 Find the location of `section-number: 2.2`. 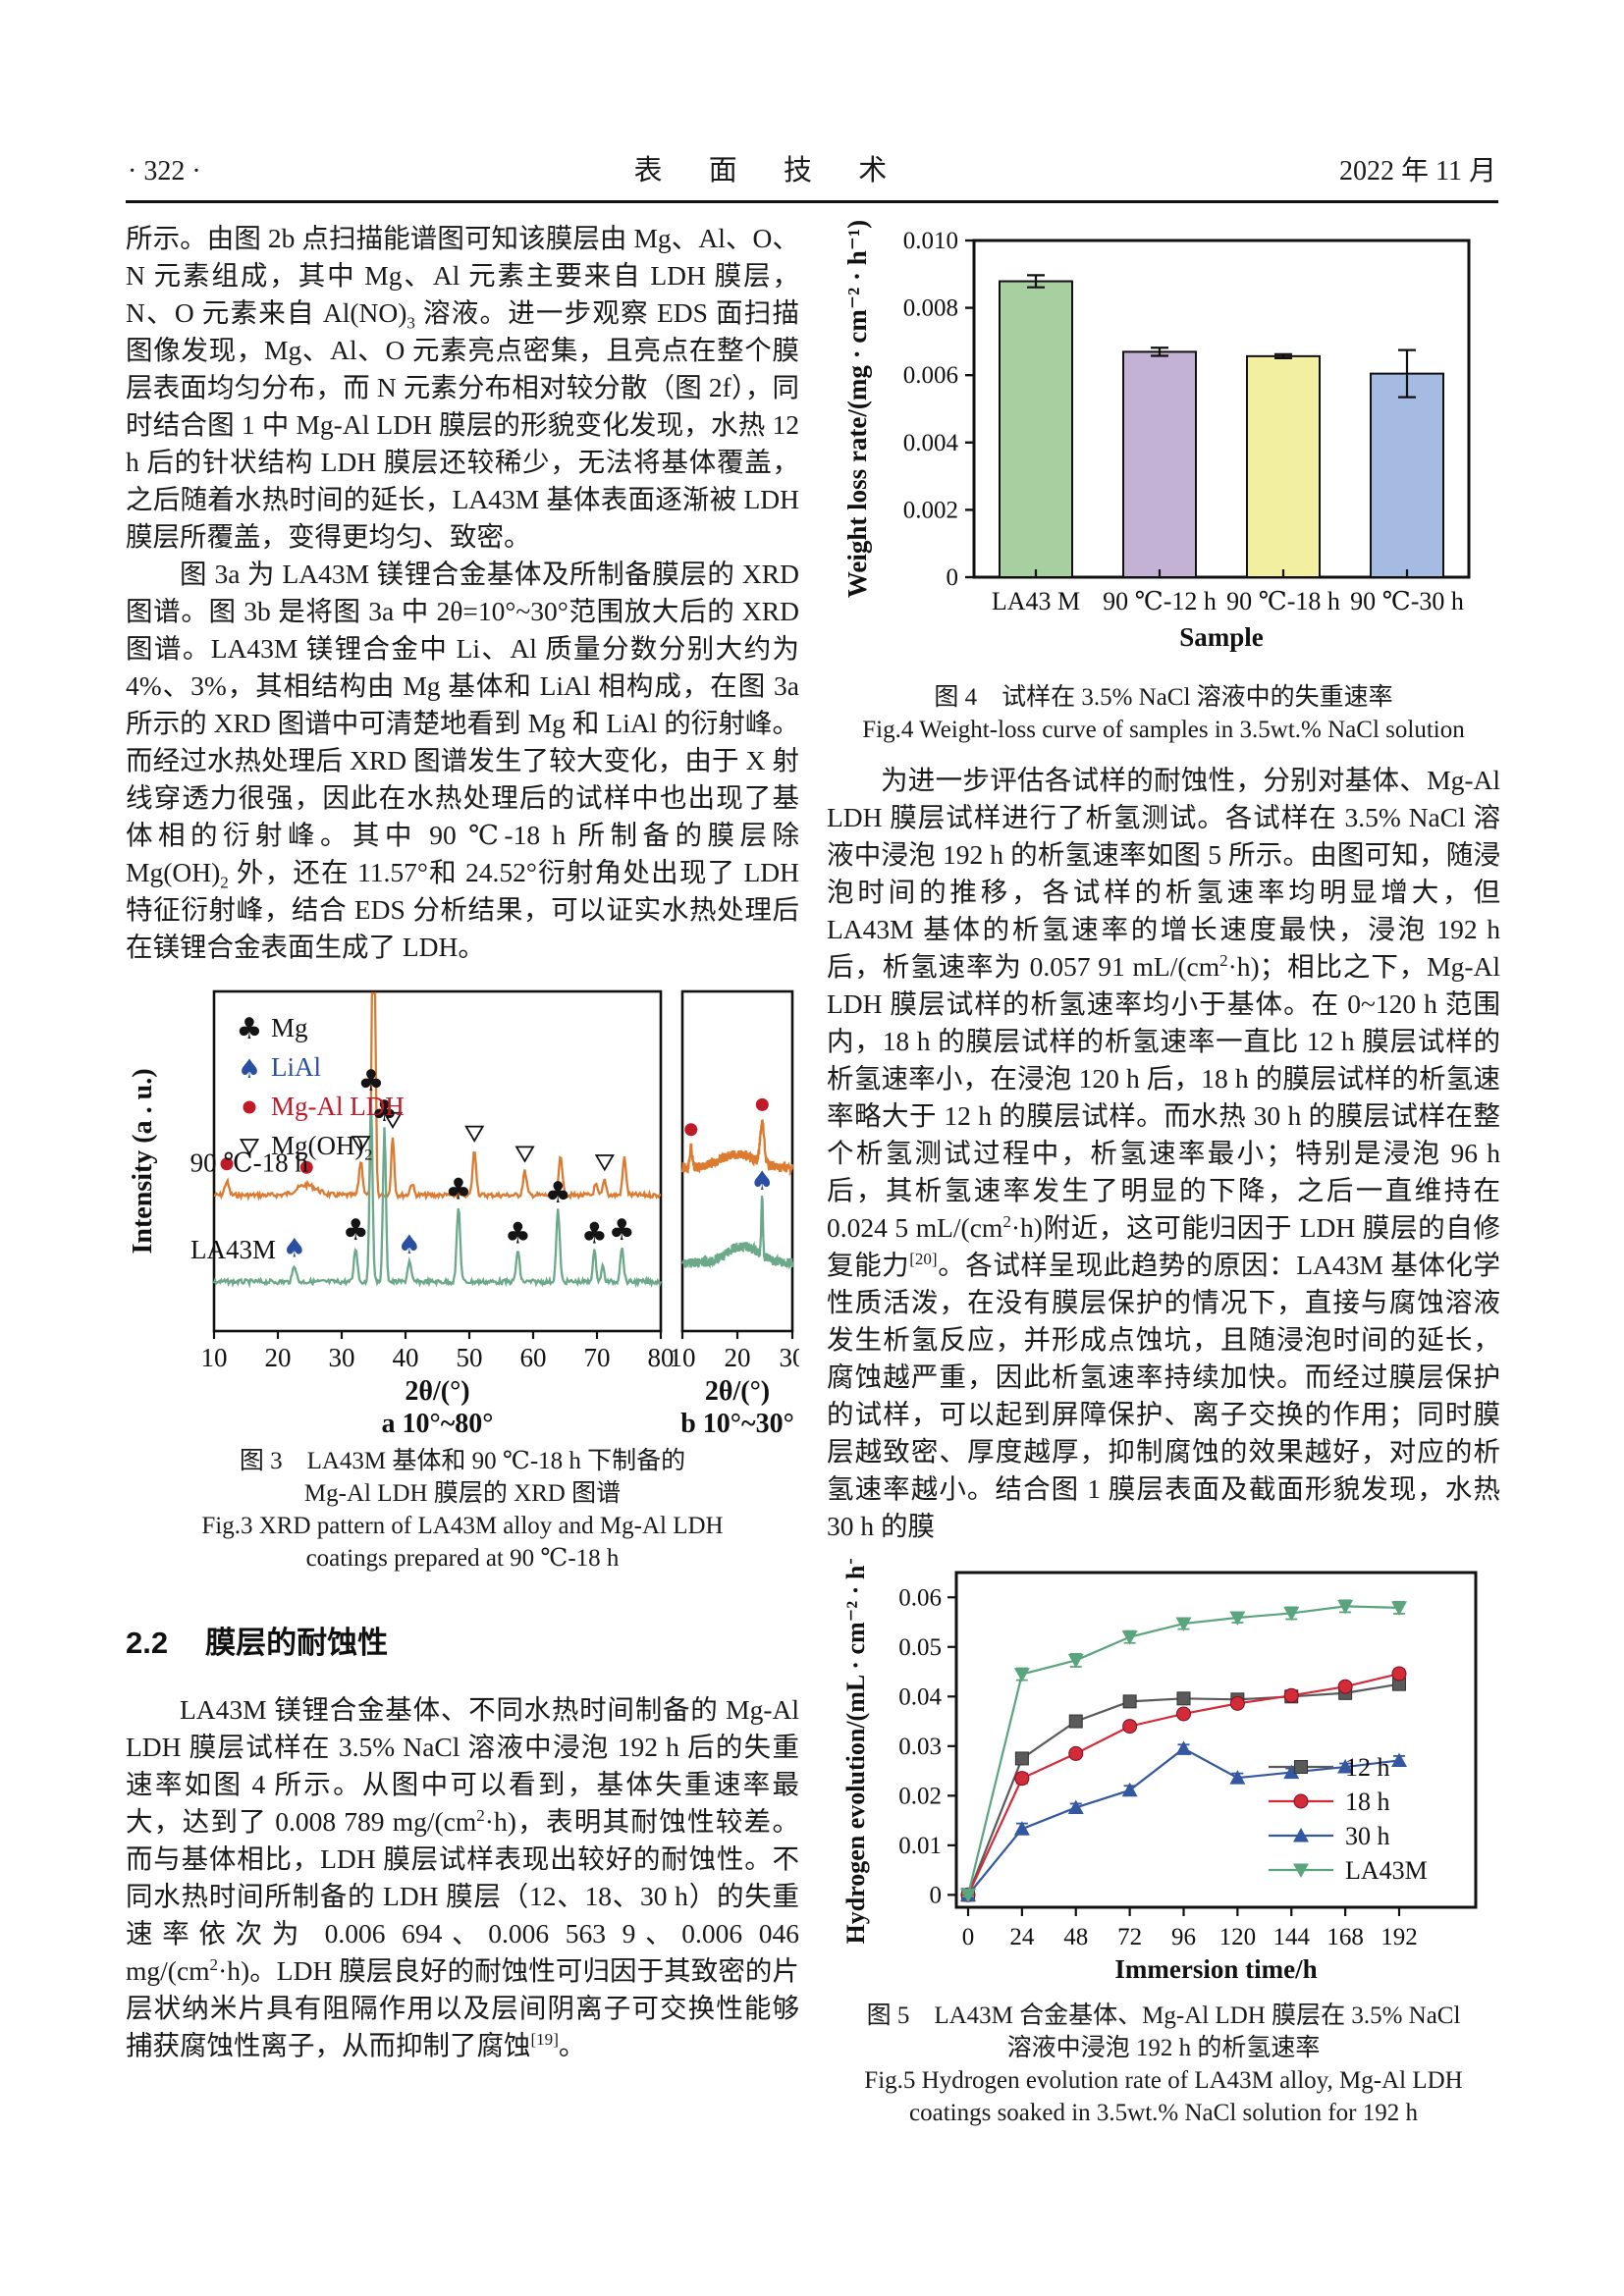

section-number: 2.2 is located at coordinates (147, 1643).